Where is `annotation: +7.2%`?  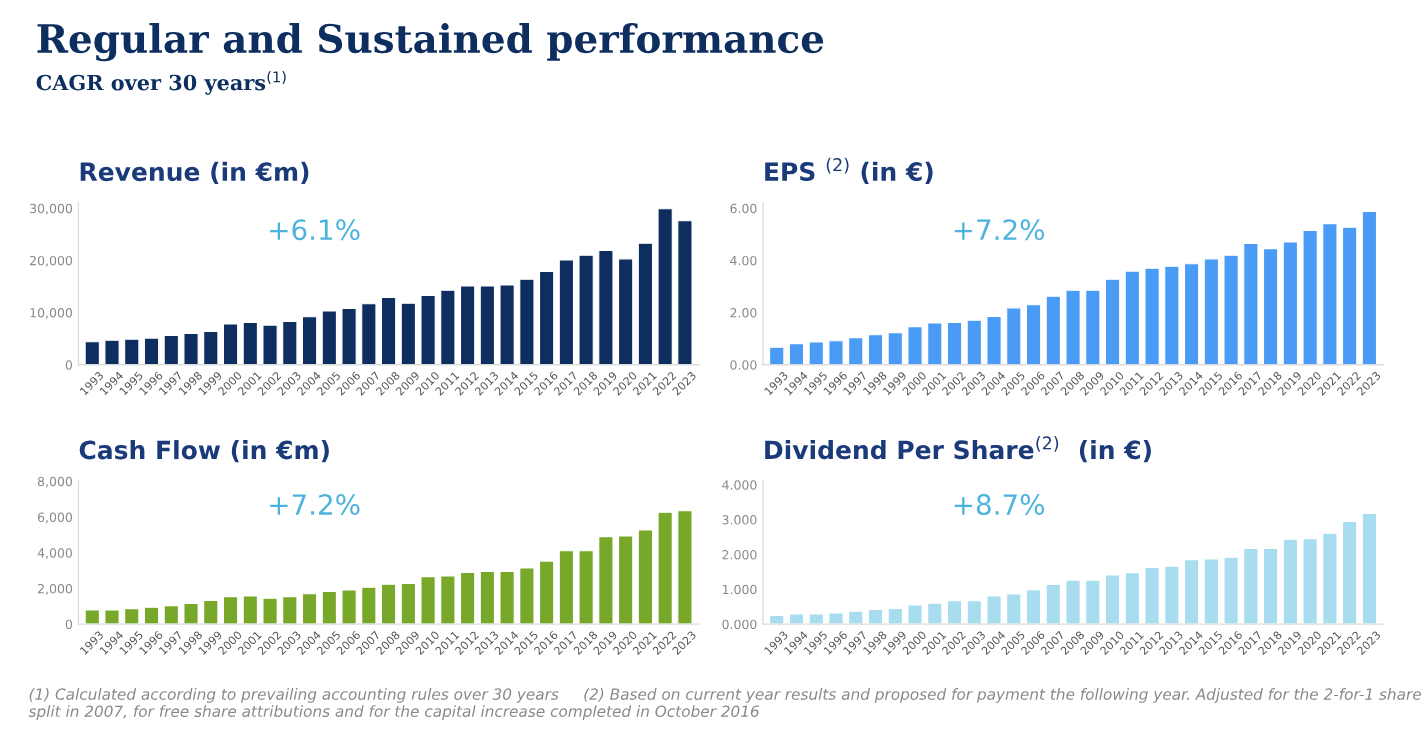
annotation: +7.2% is located at coordinates (999, 230).